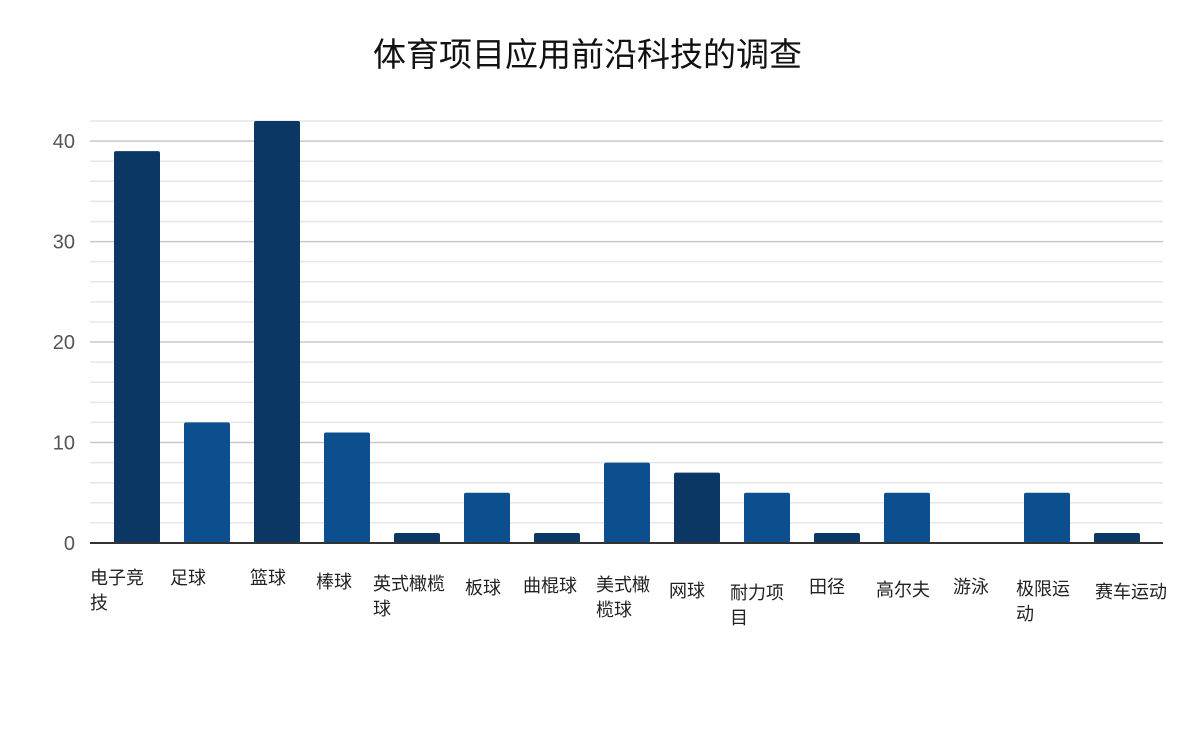 The width and height of the screenshot is (1200, 742). Describe the element at coordinates (1131, 592) in the screenshot. I see `x-tick-label: 赛车运动` at that location.